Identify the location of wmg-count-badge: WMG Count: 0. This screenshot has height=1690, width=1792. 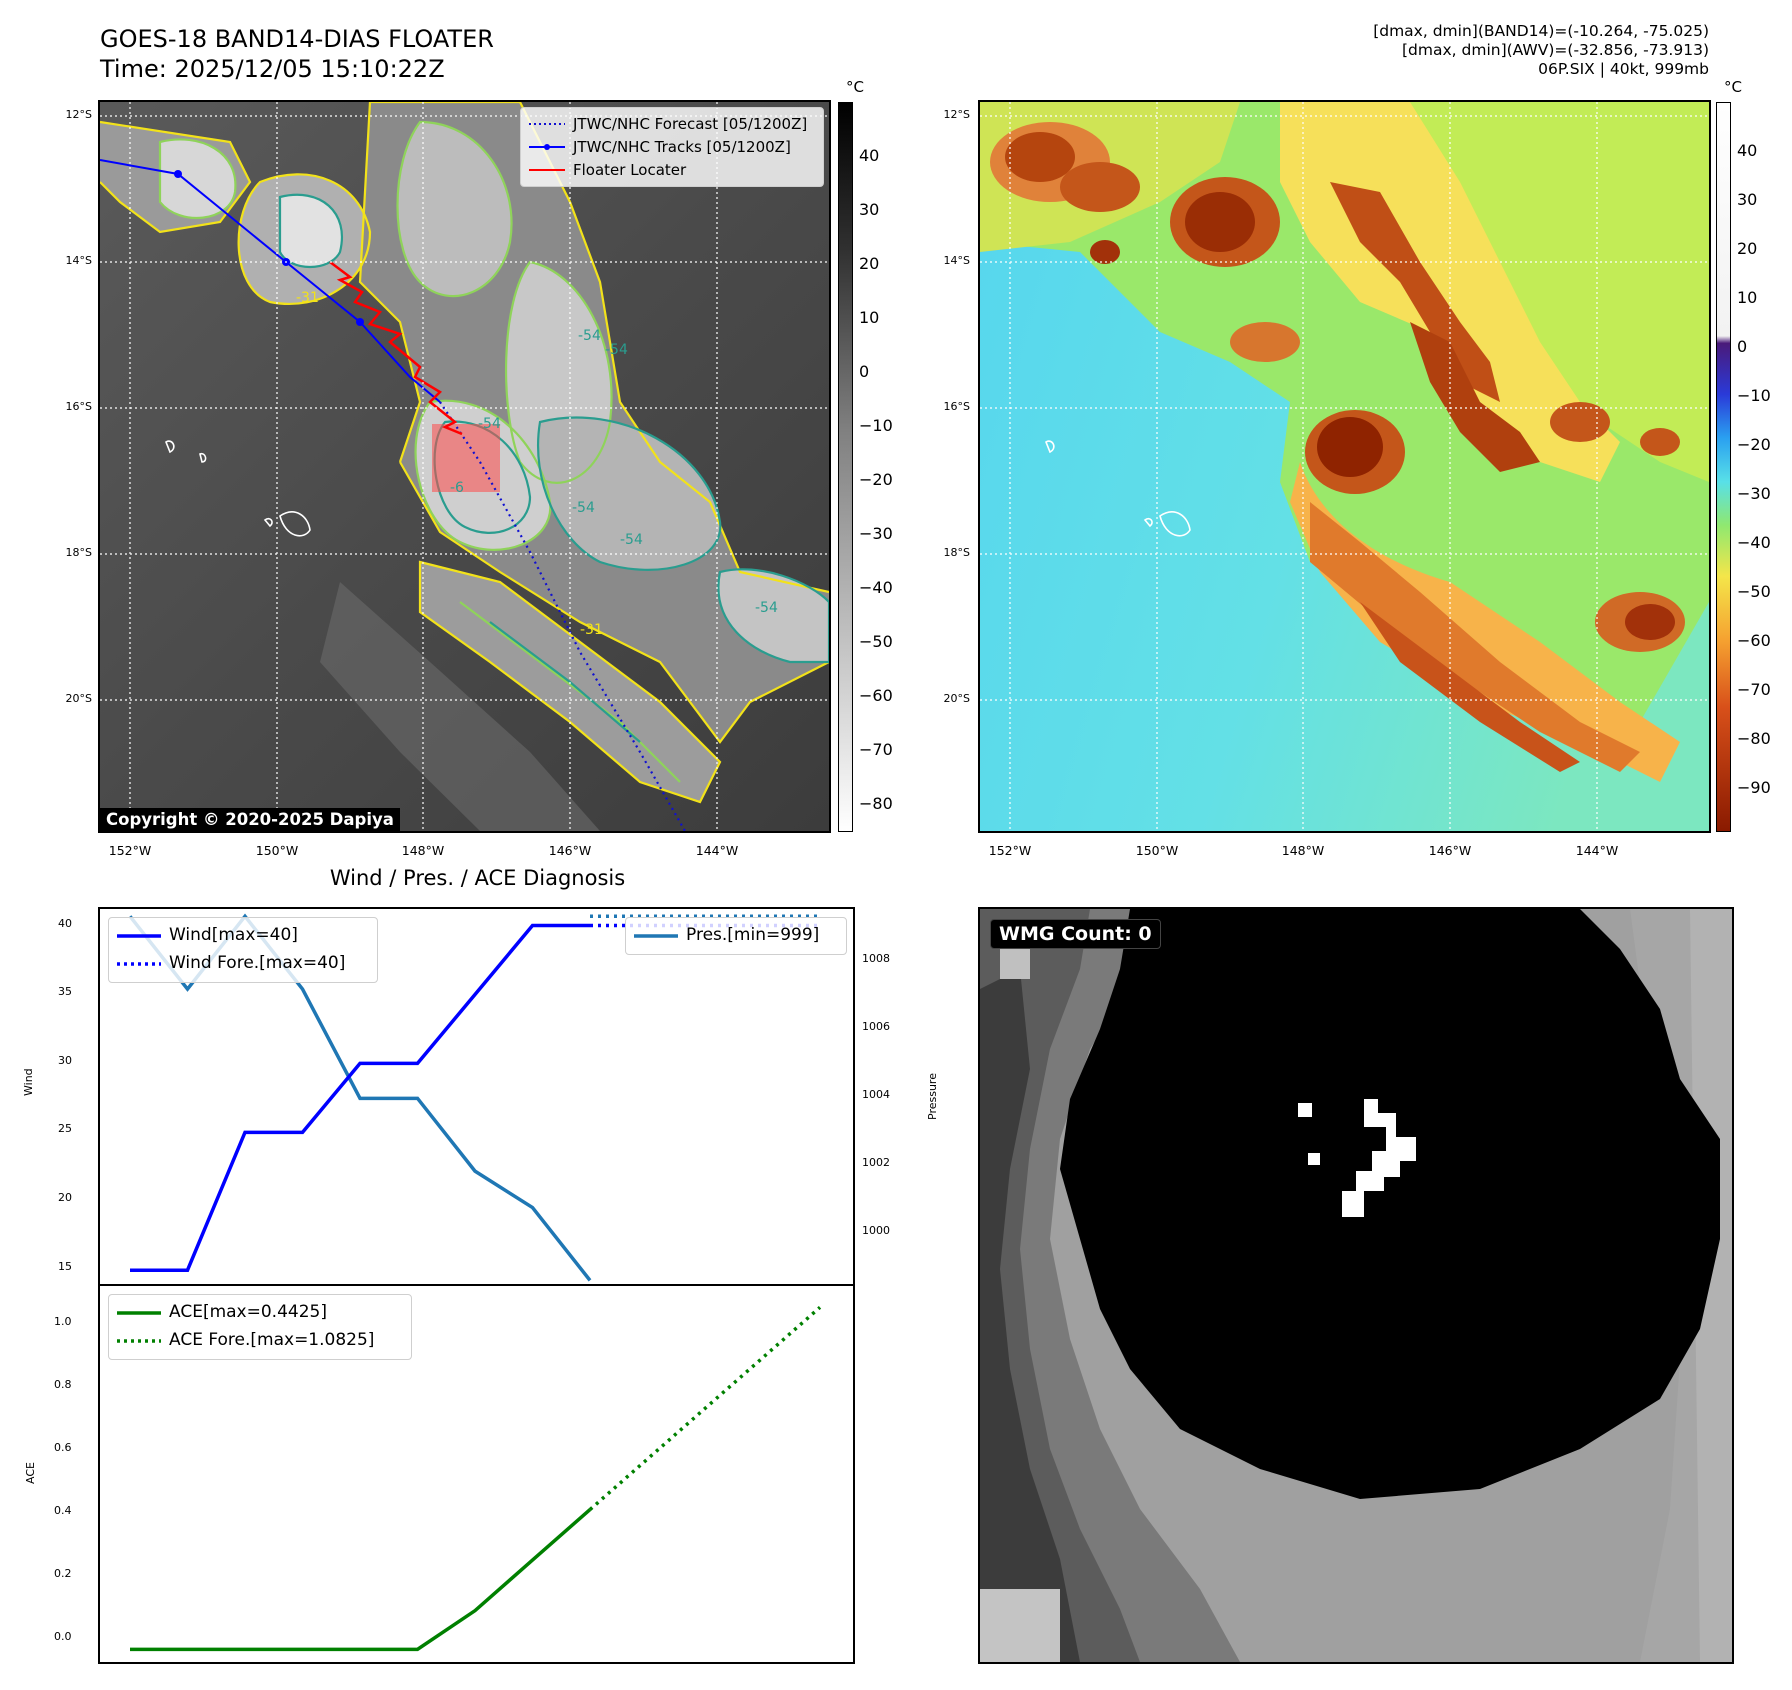
(1075, 934).